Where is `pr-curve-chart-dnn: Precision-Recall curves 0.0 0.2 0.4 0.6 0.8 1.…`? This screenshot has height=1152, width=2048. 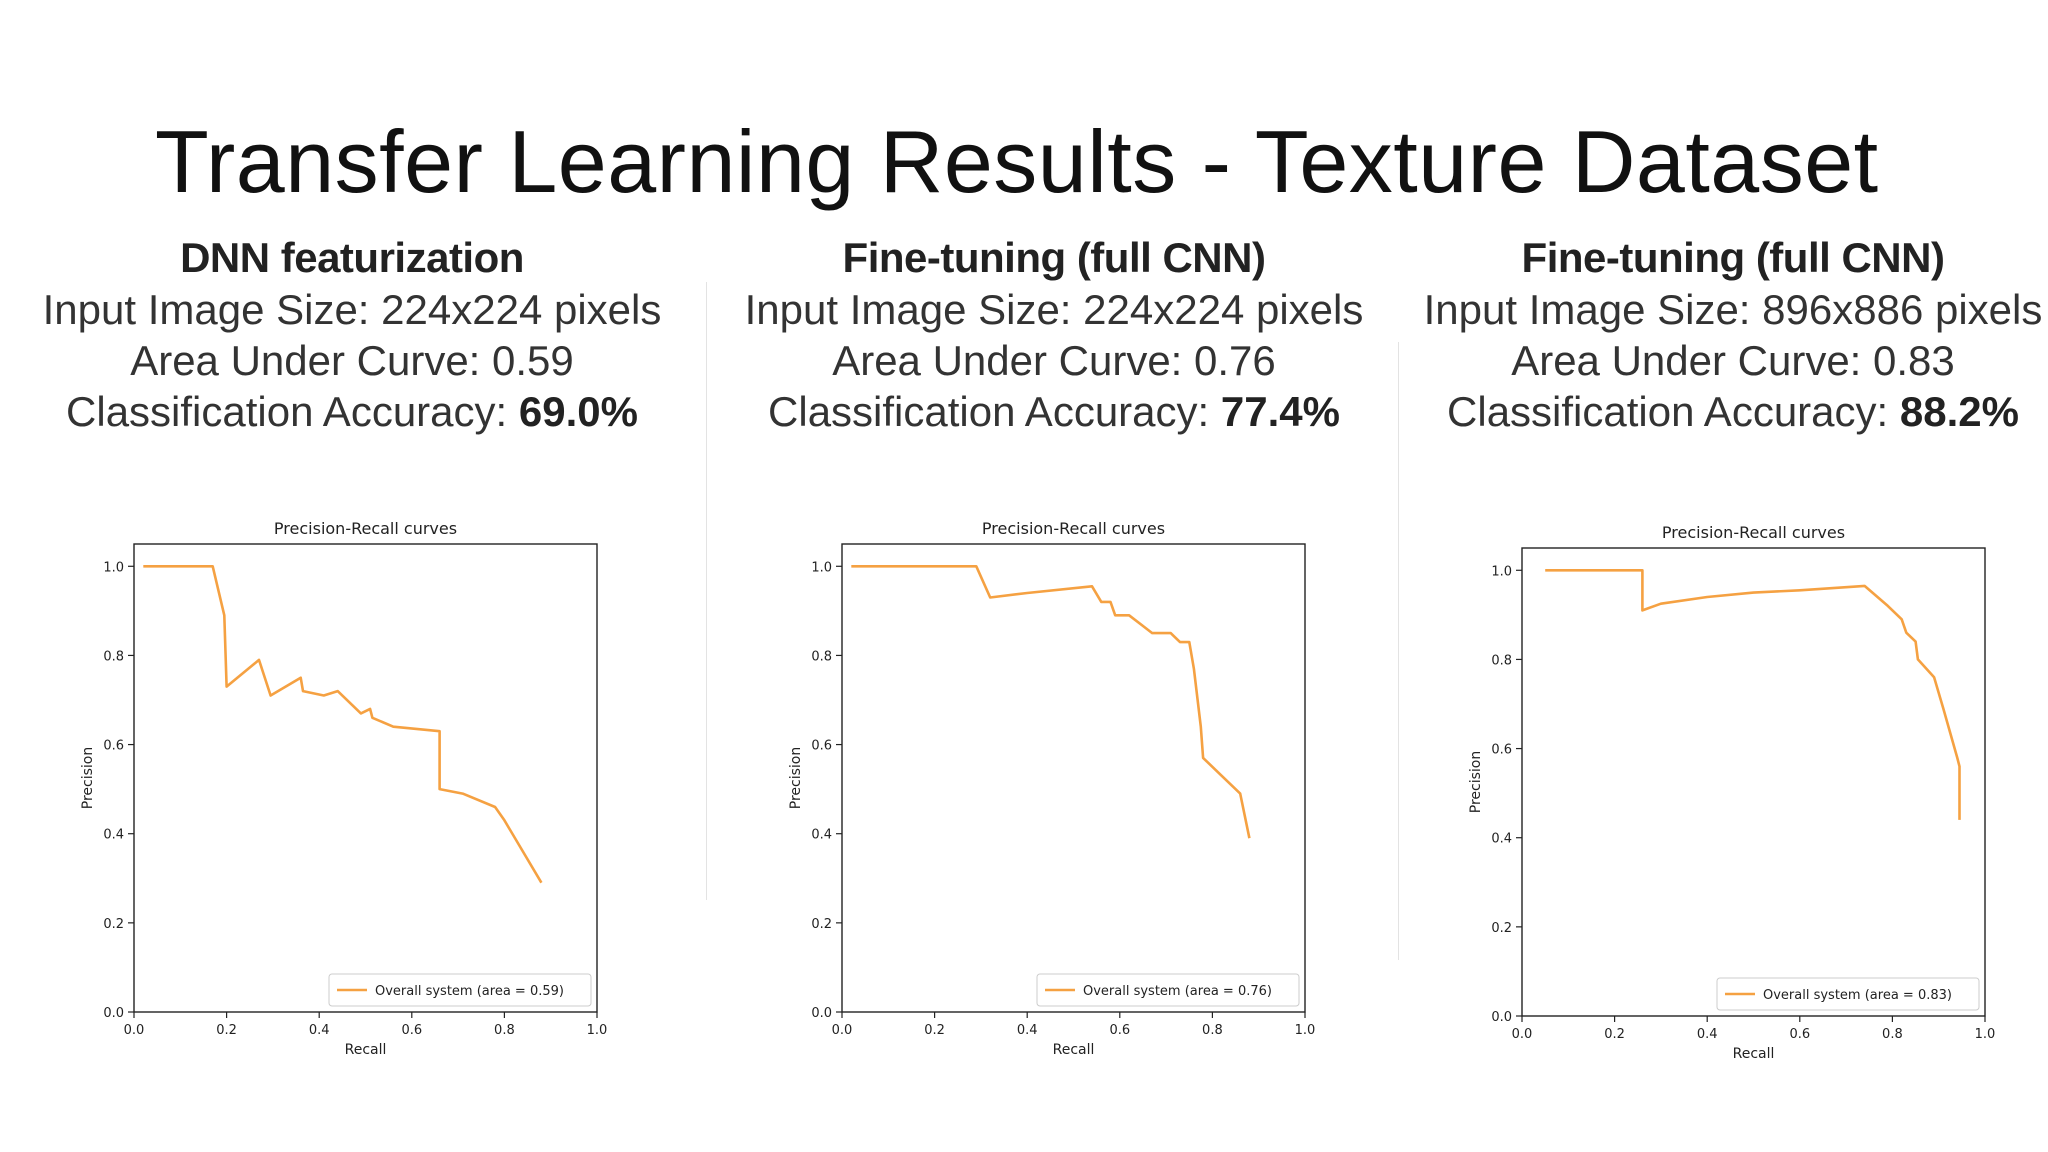 pr-curve-chart-dnn: Precision-Recall curves 0.0 0.2 0.4 0.6 0.8 1.… is located at coordinates (344, 788).